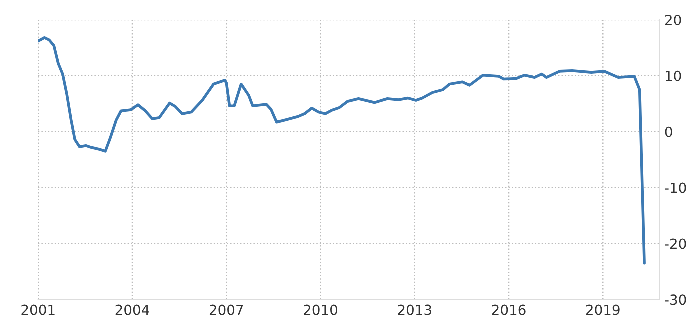  I want to click on y-tick-label: -20, so click(675, 244).